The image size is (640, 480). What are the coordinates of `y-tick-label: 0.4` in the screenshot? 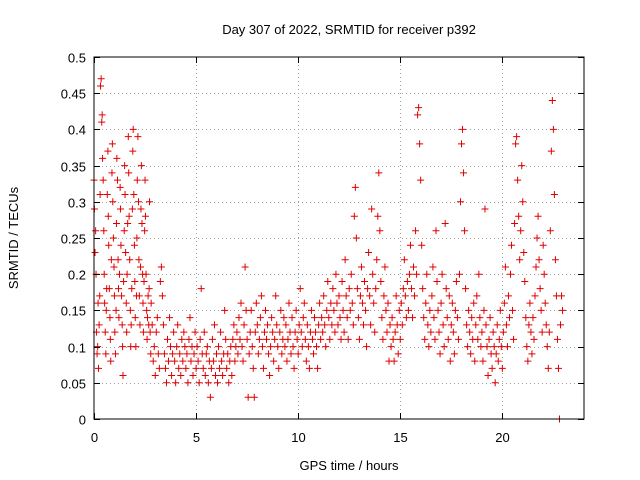 It's located at (77, 130).